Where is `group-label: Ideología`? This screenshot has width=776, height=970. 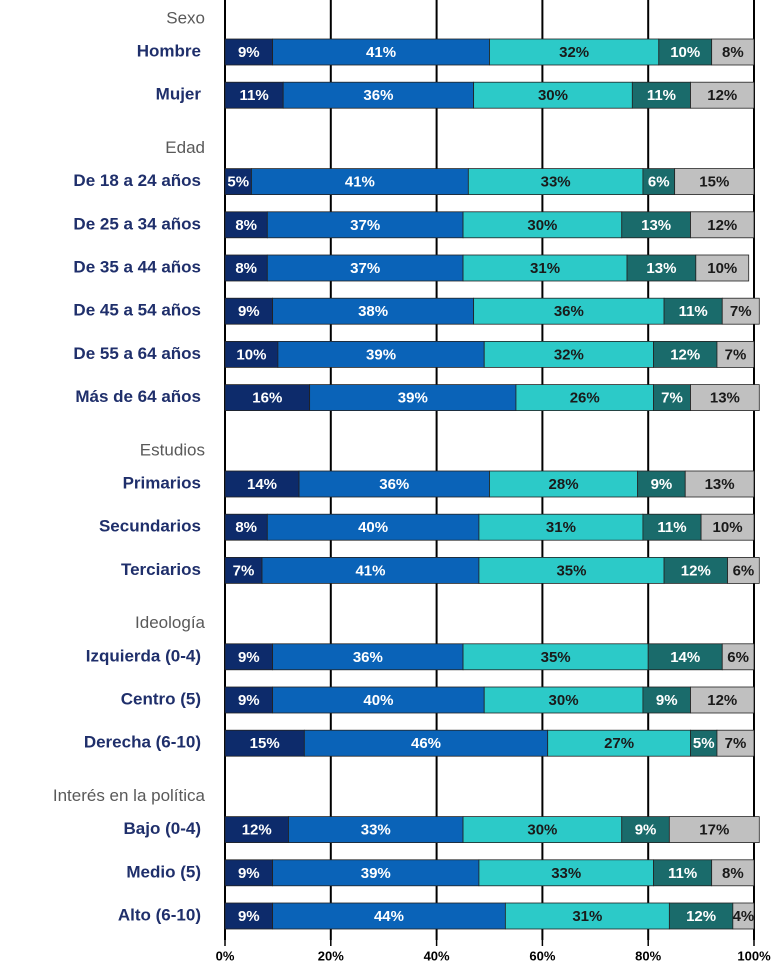 group-label: Ideología is located at coordinates (170, 622).